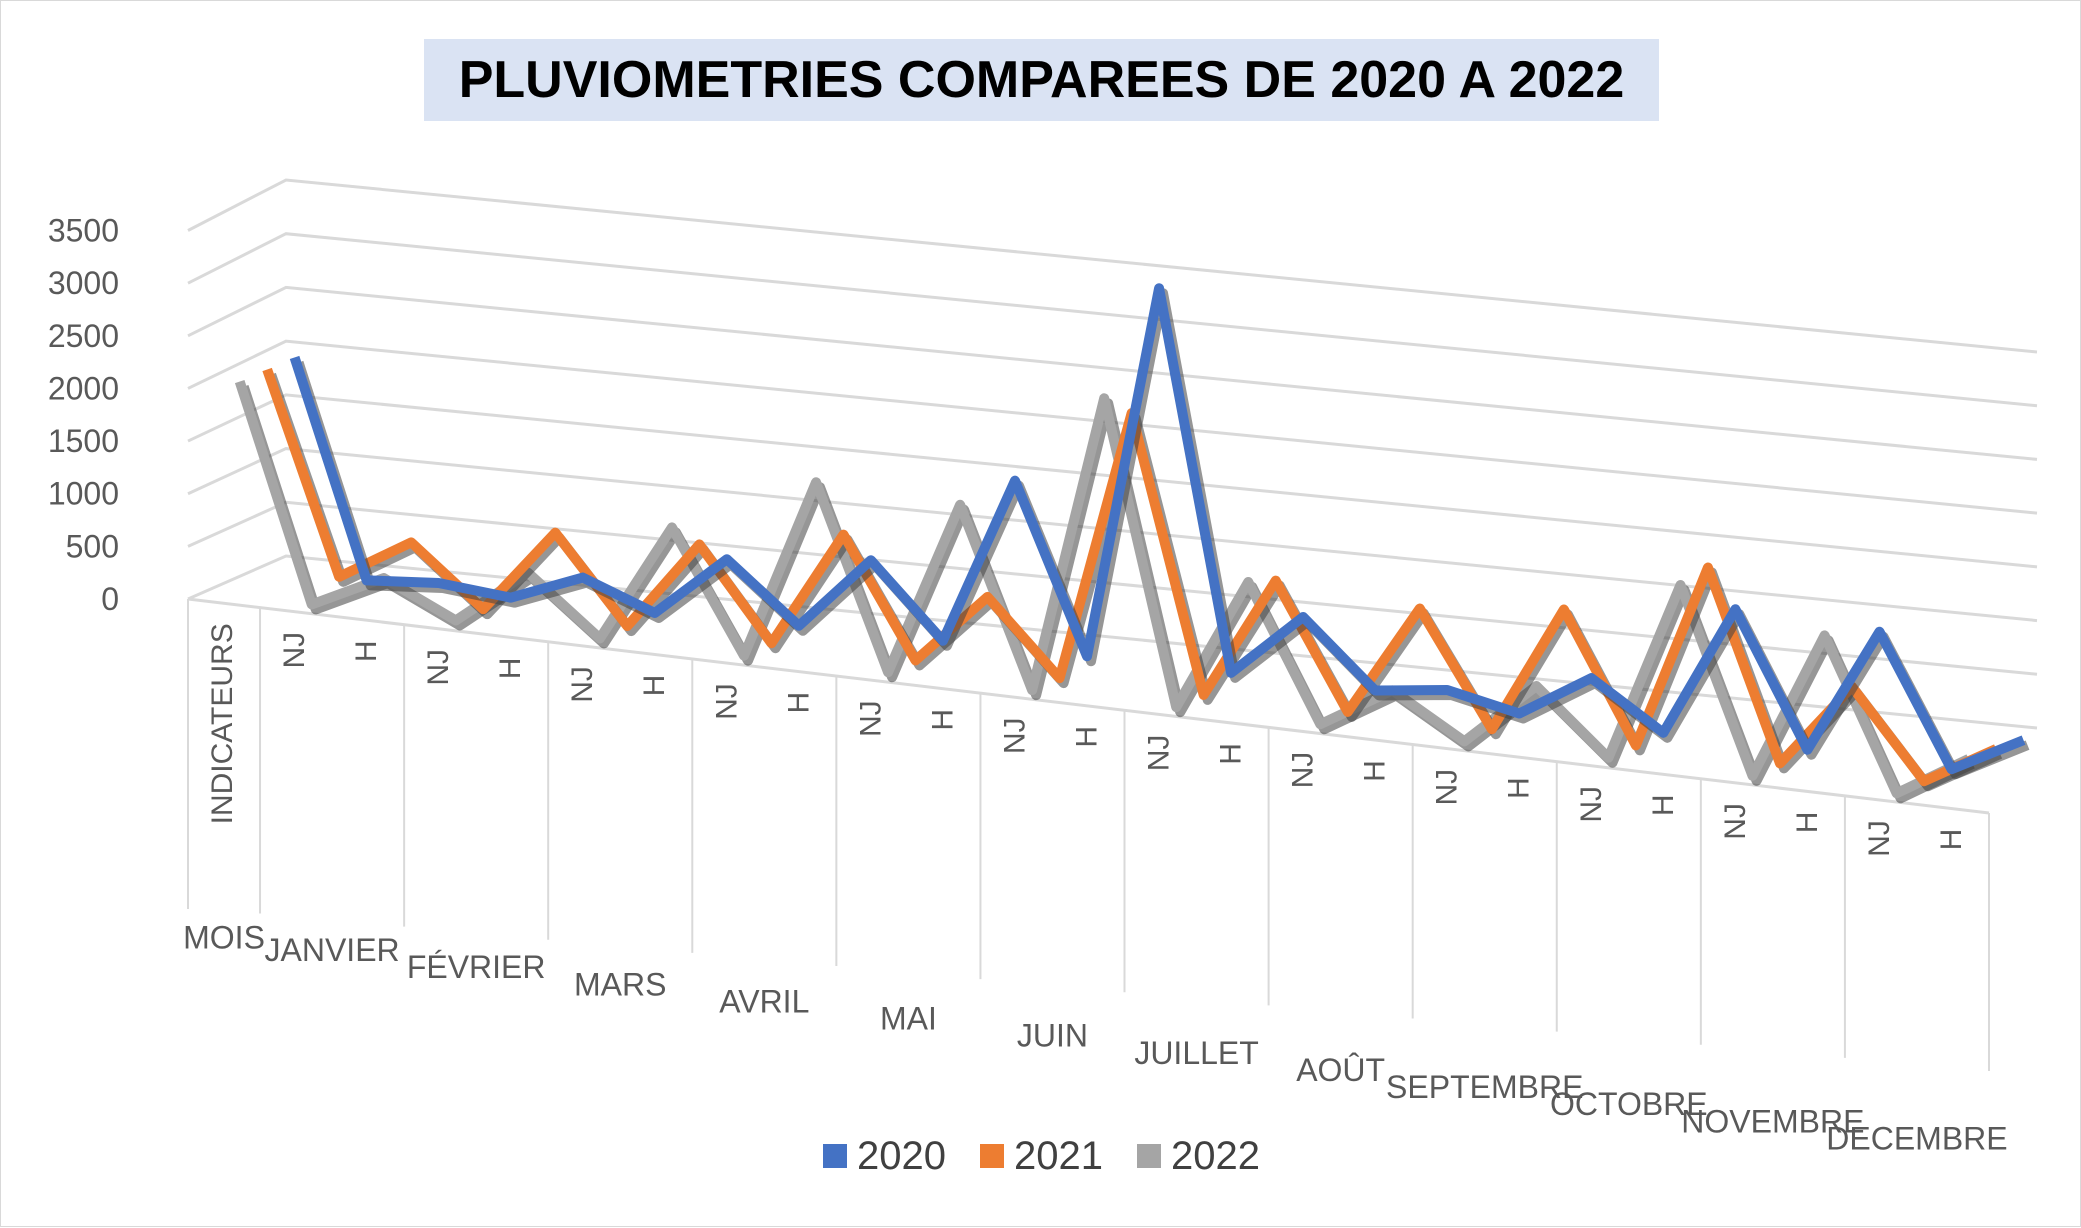 The image size is (2081, 1228). What do you see at coordinates (110, 599) in the screenshot?
I see `y-tick-label: 0` at bounding box center [110, 599].